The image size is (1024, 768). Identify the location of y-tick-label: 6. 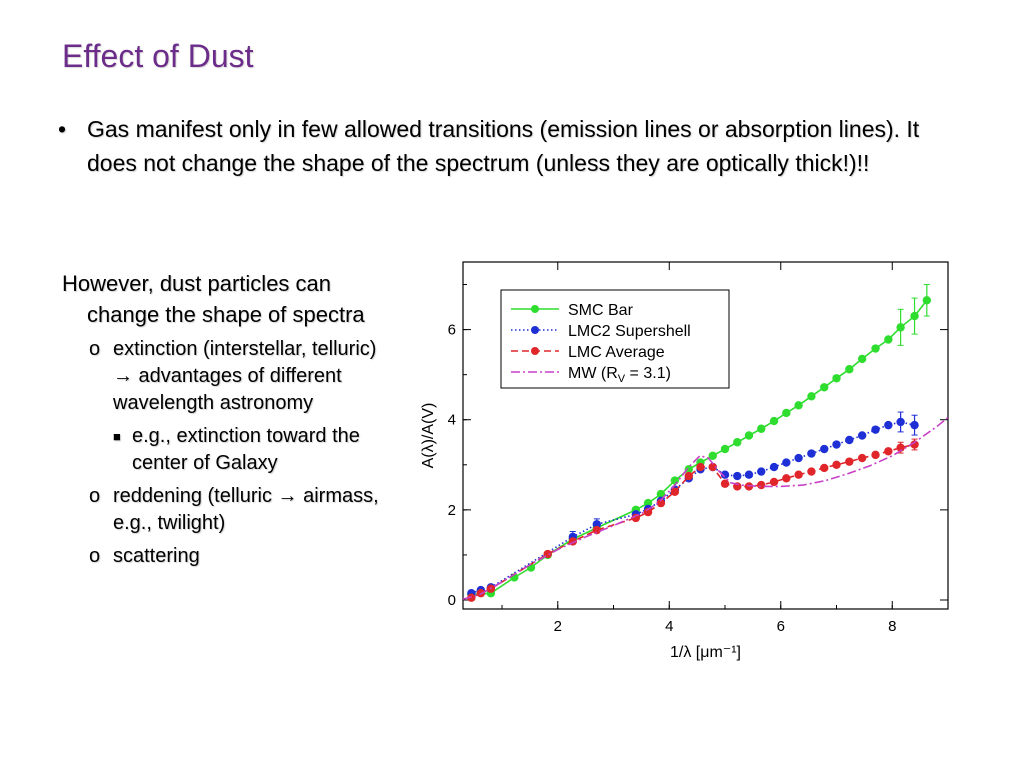
(452, 330).